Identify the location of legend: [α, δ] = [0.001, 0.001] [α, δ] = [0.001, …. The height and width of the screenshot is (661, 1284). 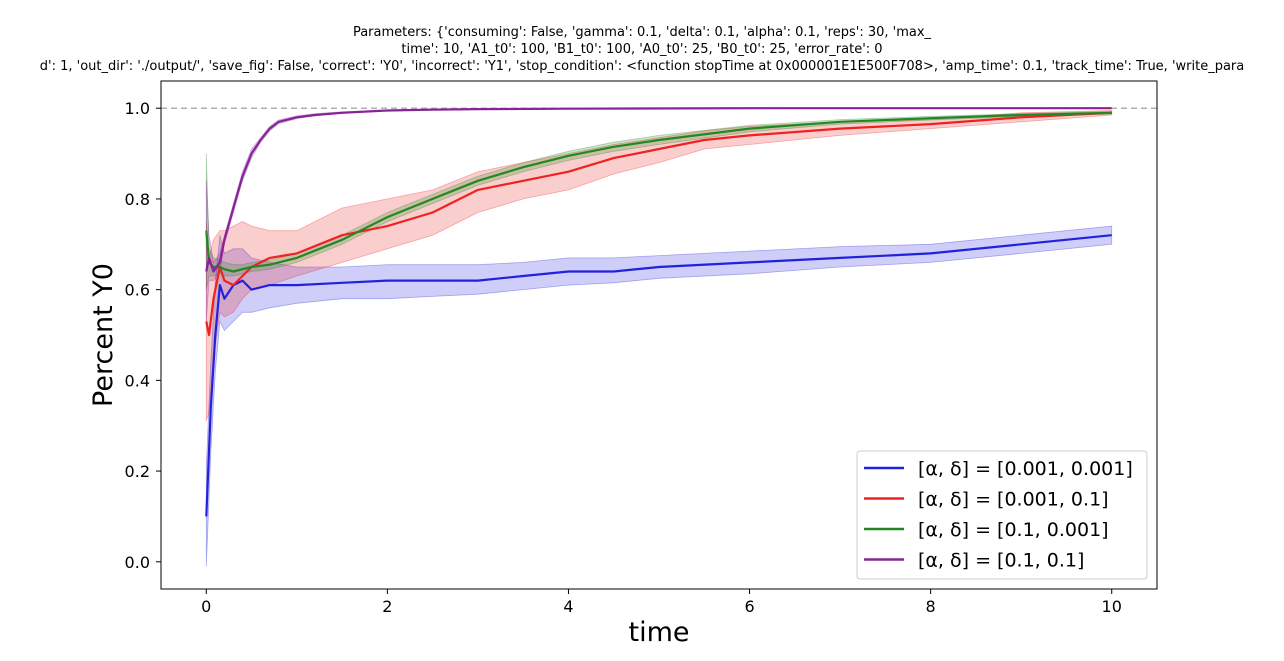
(1002, 515).